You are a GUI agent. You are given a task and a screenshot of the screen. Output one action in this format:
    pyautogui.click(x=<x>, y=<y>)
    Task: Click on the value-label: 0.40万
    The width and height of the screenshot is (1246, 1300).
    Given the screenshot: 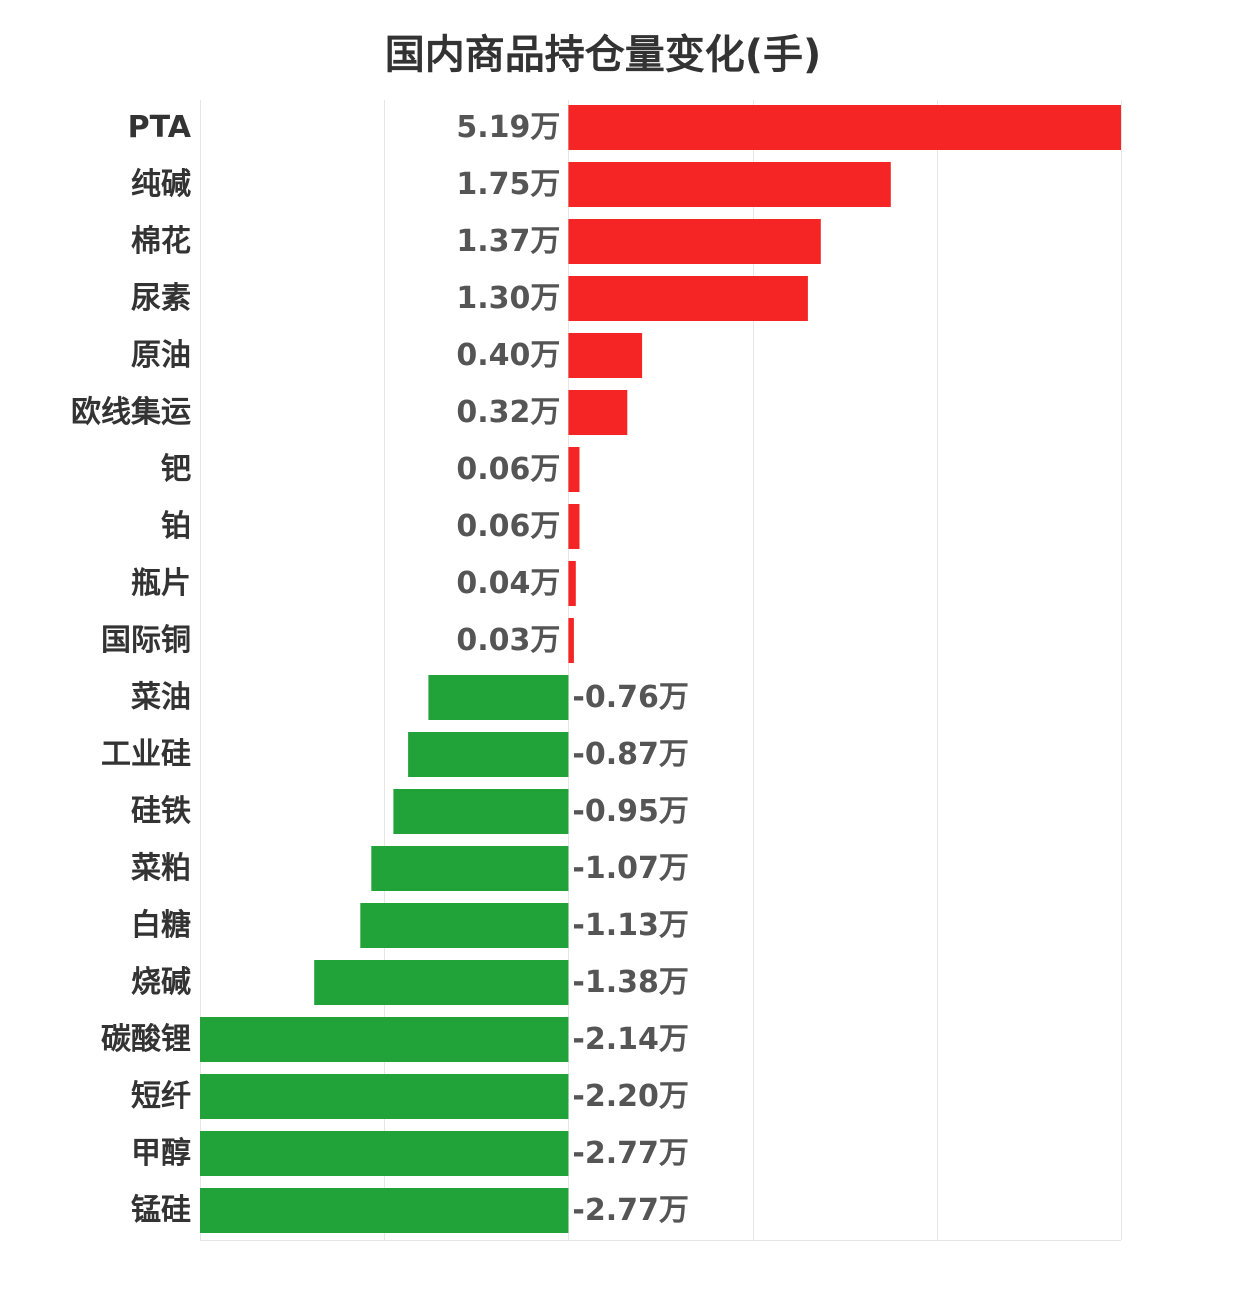 What is the action you would take?
    pyautogui.click(x=508, y=355)
    